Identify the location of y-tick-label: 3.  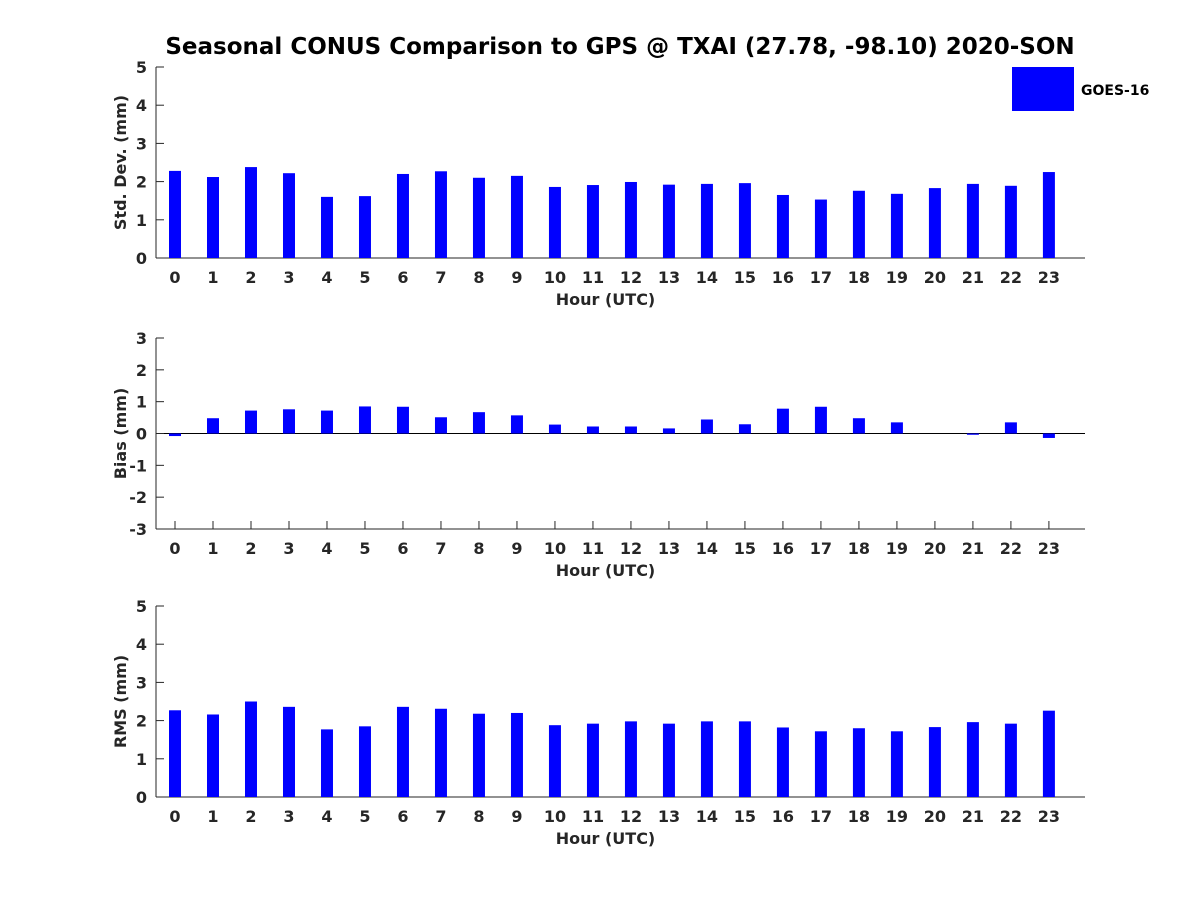
(141, 143).